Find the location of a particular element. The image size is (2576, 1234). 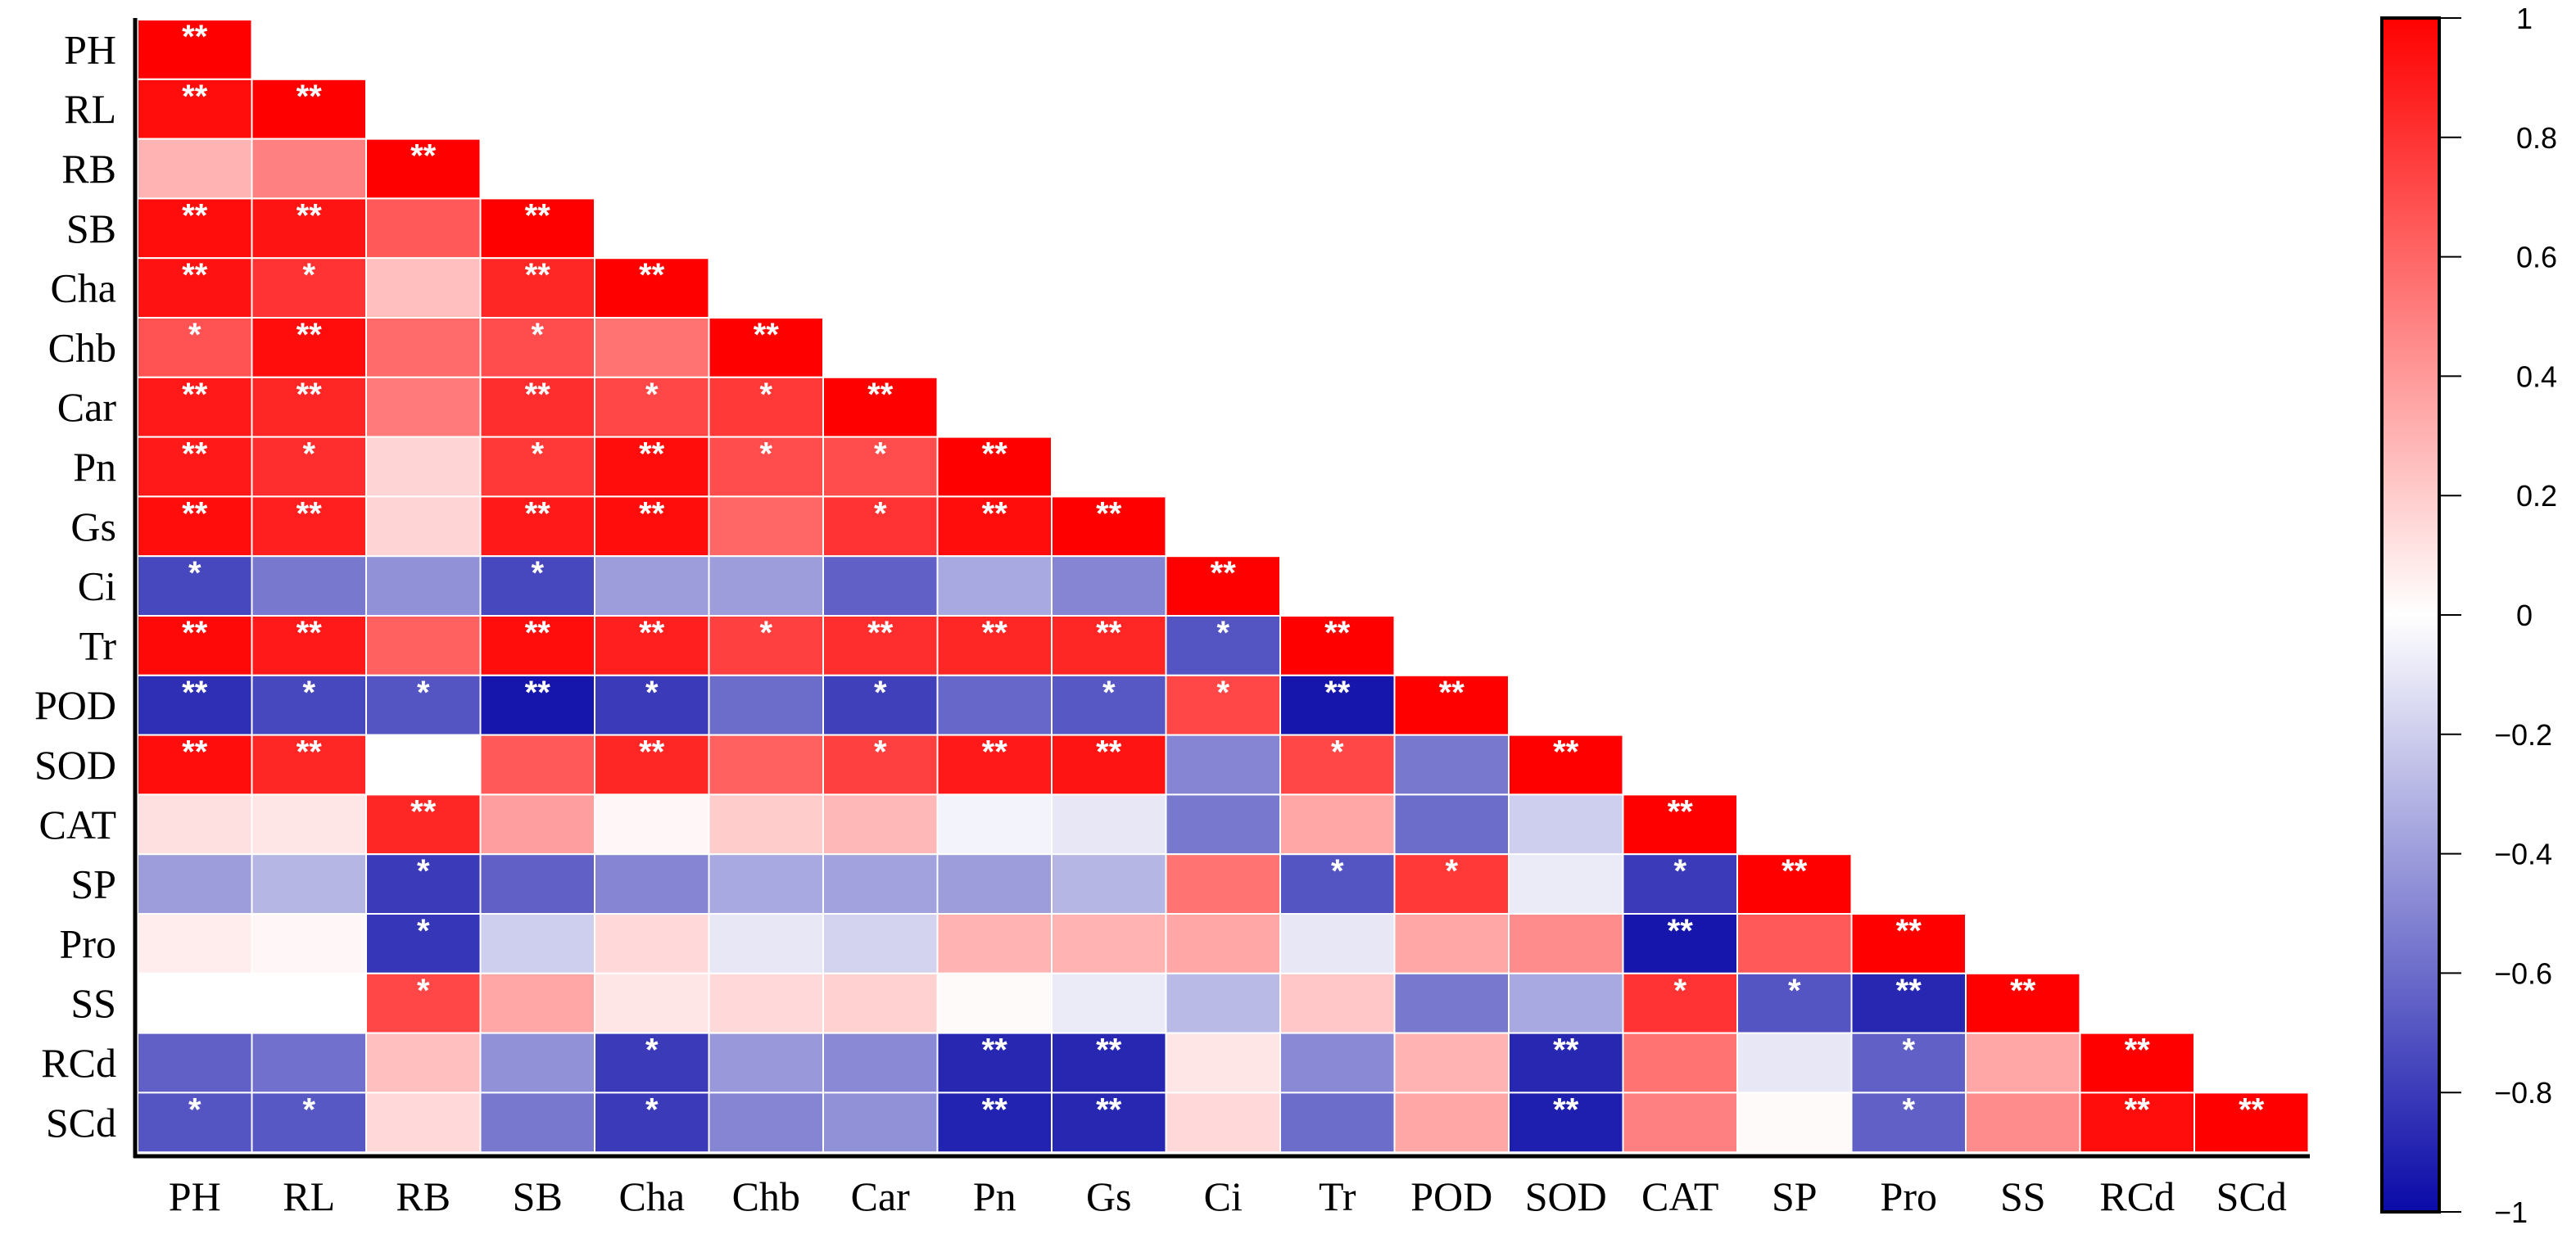

cell-SS-SP is located at coordinates (1794, 1003).